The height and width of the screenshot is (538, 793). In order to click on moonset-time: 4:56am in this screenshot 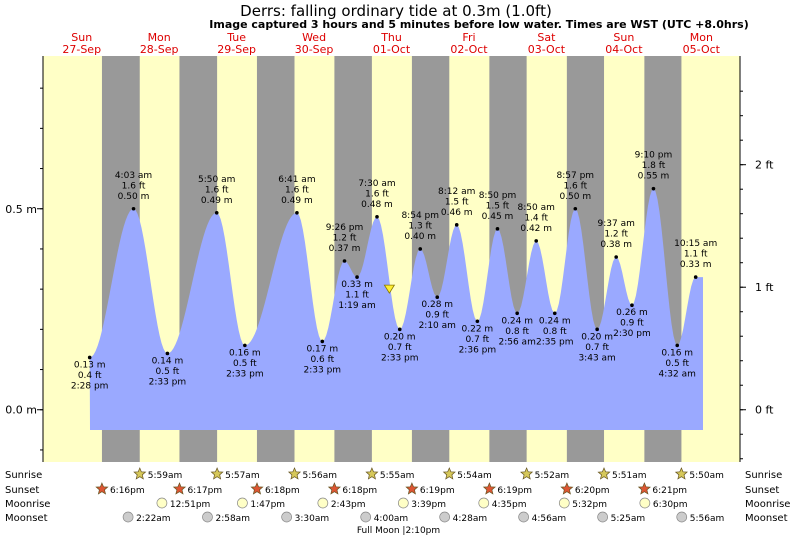, I will do `click(549, 519)`.